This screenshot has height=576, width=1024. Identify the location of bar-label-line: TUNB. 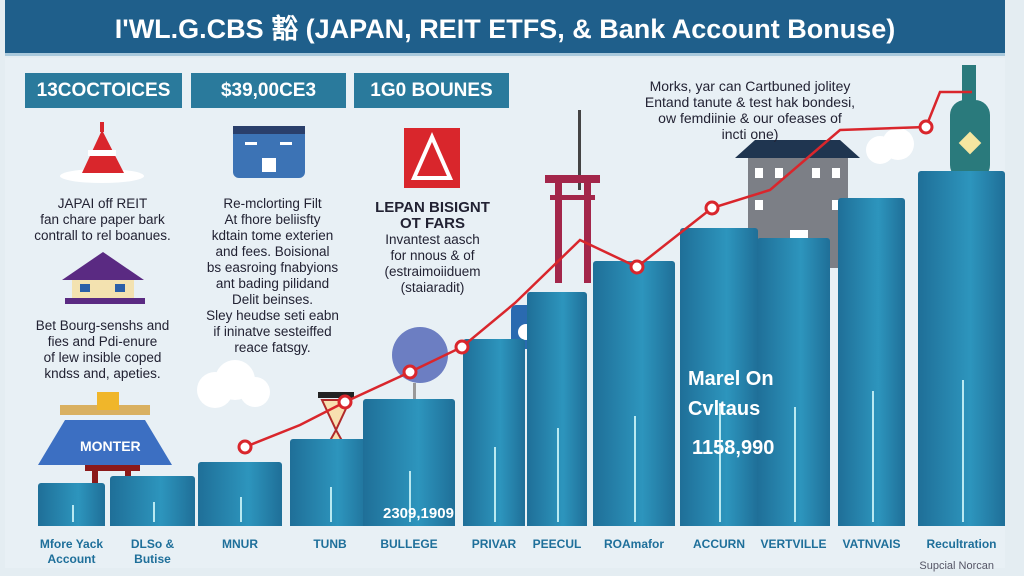
(330, 544).